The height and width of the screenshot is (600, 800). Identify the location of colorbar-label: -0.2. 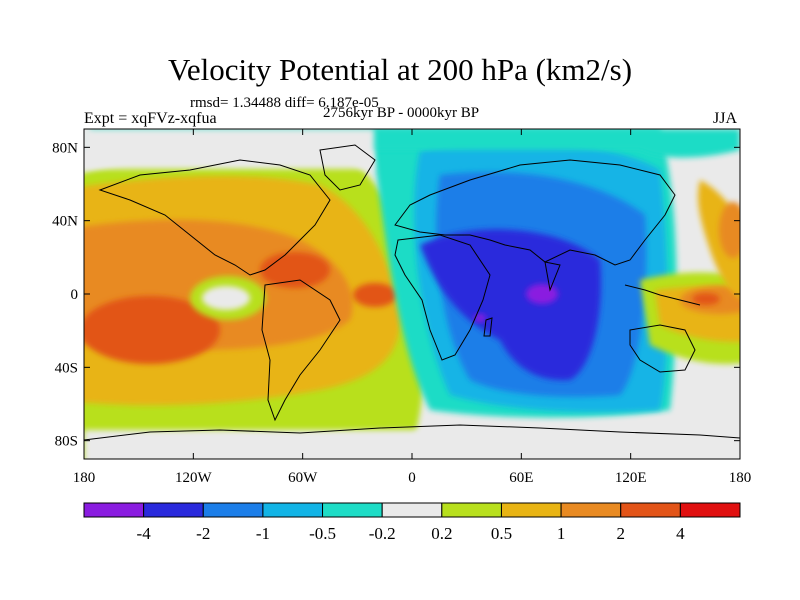
(382, 533).